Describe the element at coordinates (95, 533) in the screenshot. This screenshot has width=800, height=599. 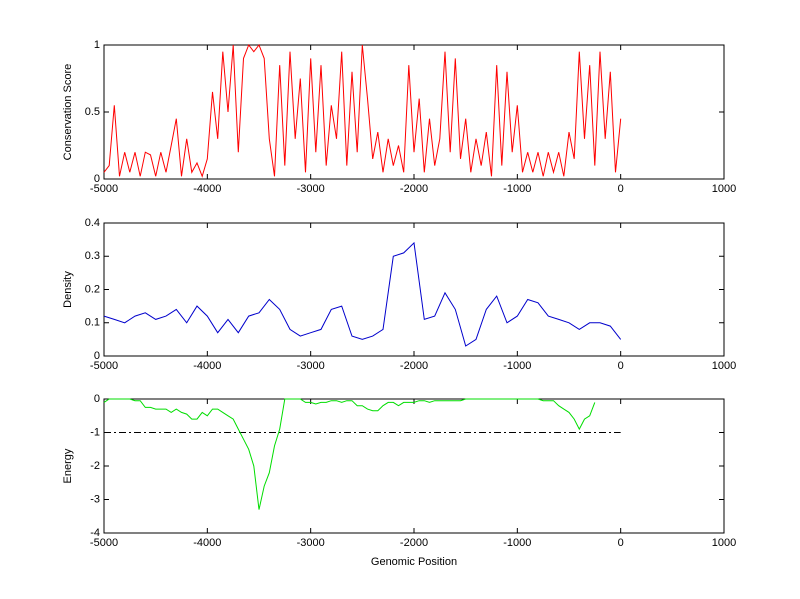
I see `y-tick-label: -4` at that location.